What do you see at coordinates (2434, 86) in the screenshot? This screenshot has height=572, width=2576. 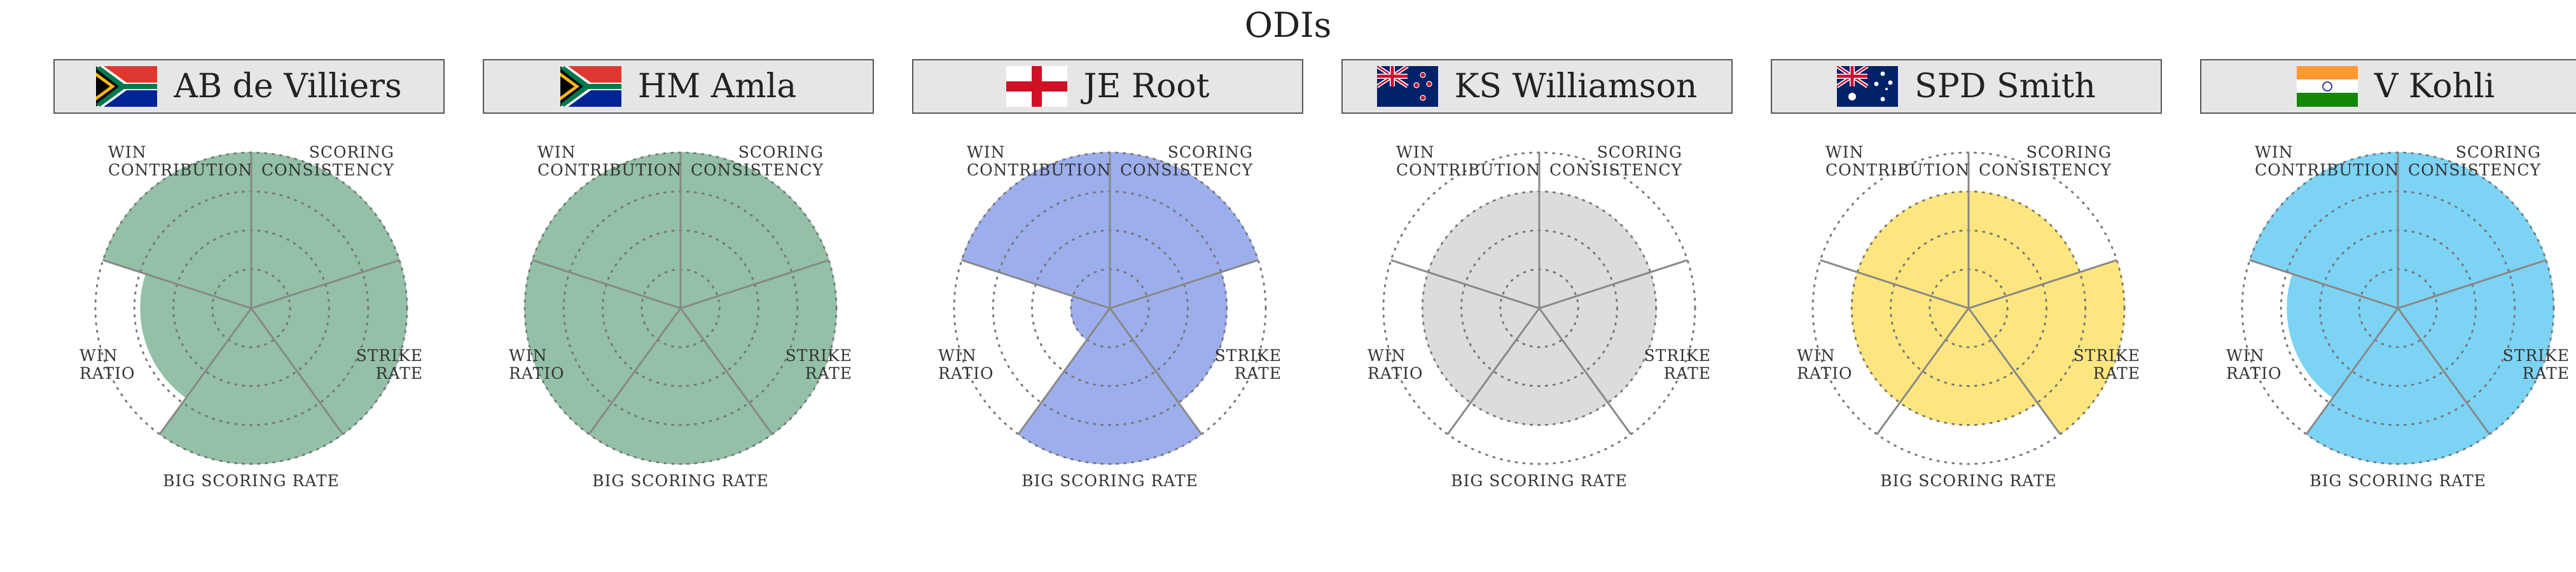 I see `player-name: V Kohli` at bounding box center [2434, 86].